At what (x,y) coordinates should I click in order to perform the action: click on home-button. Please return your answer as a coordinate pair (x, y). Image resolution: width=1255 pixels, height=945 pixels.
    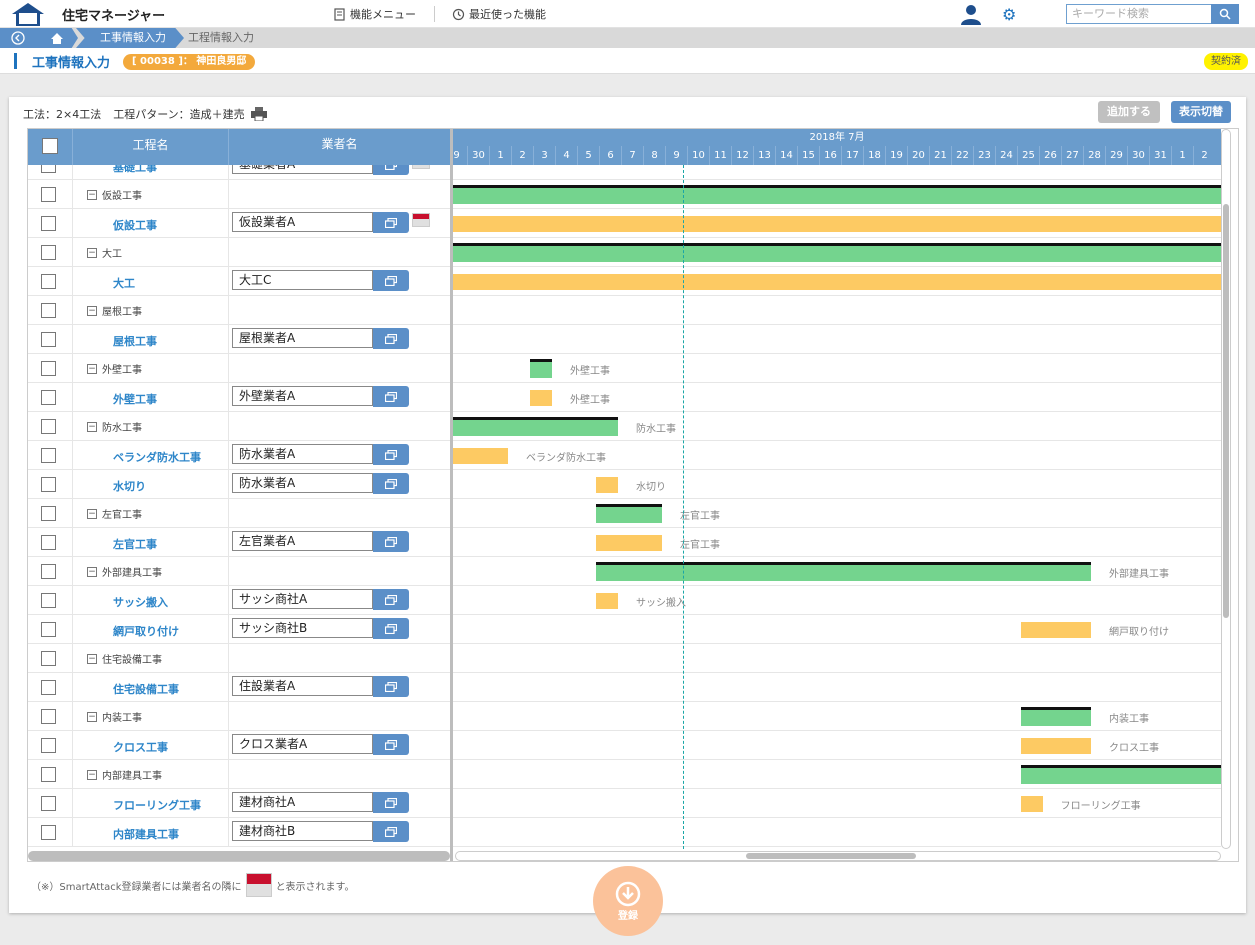
    Looking at the image, I should click on (57, 38).